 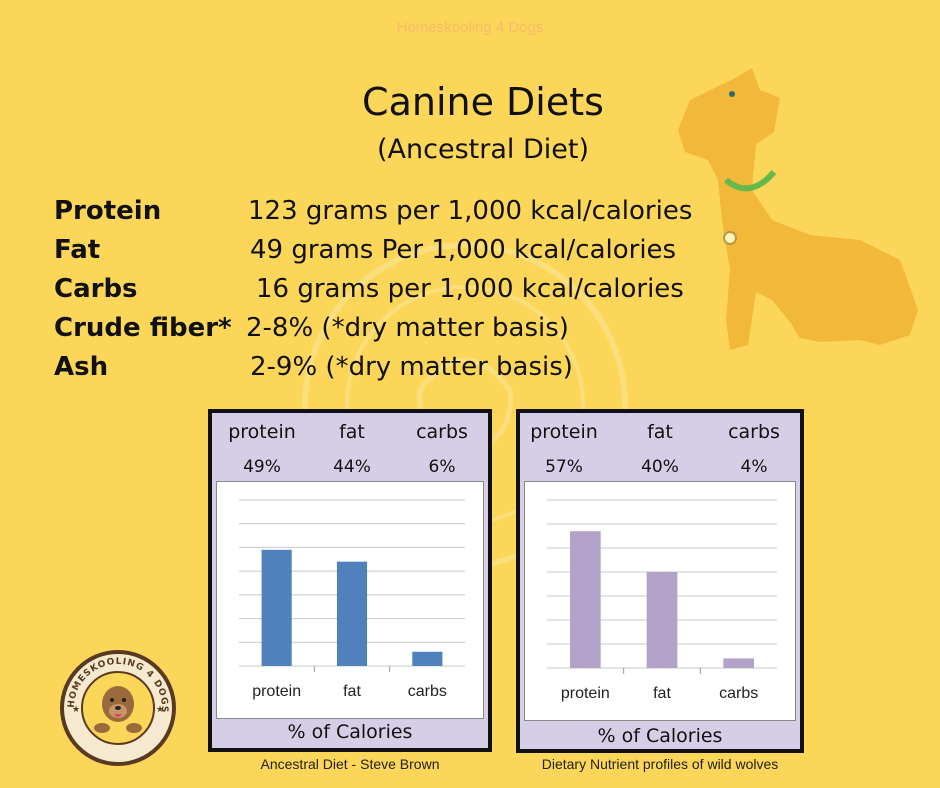 What do you see at coordinates (660, 467) in the screenshot?
I see `header-value-label: 40%` at bounding box center [660, 467].